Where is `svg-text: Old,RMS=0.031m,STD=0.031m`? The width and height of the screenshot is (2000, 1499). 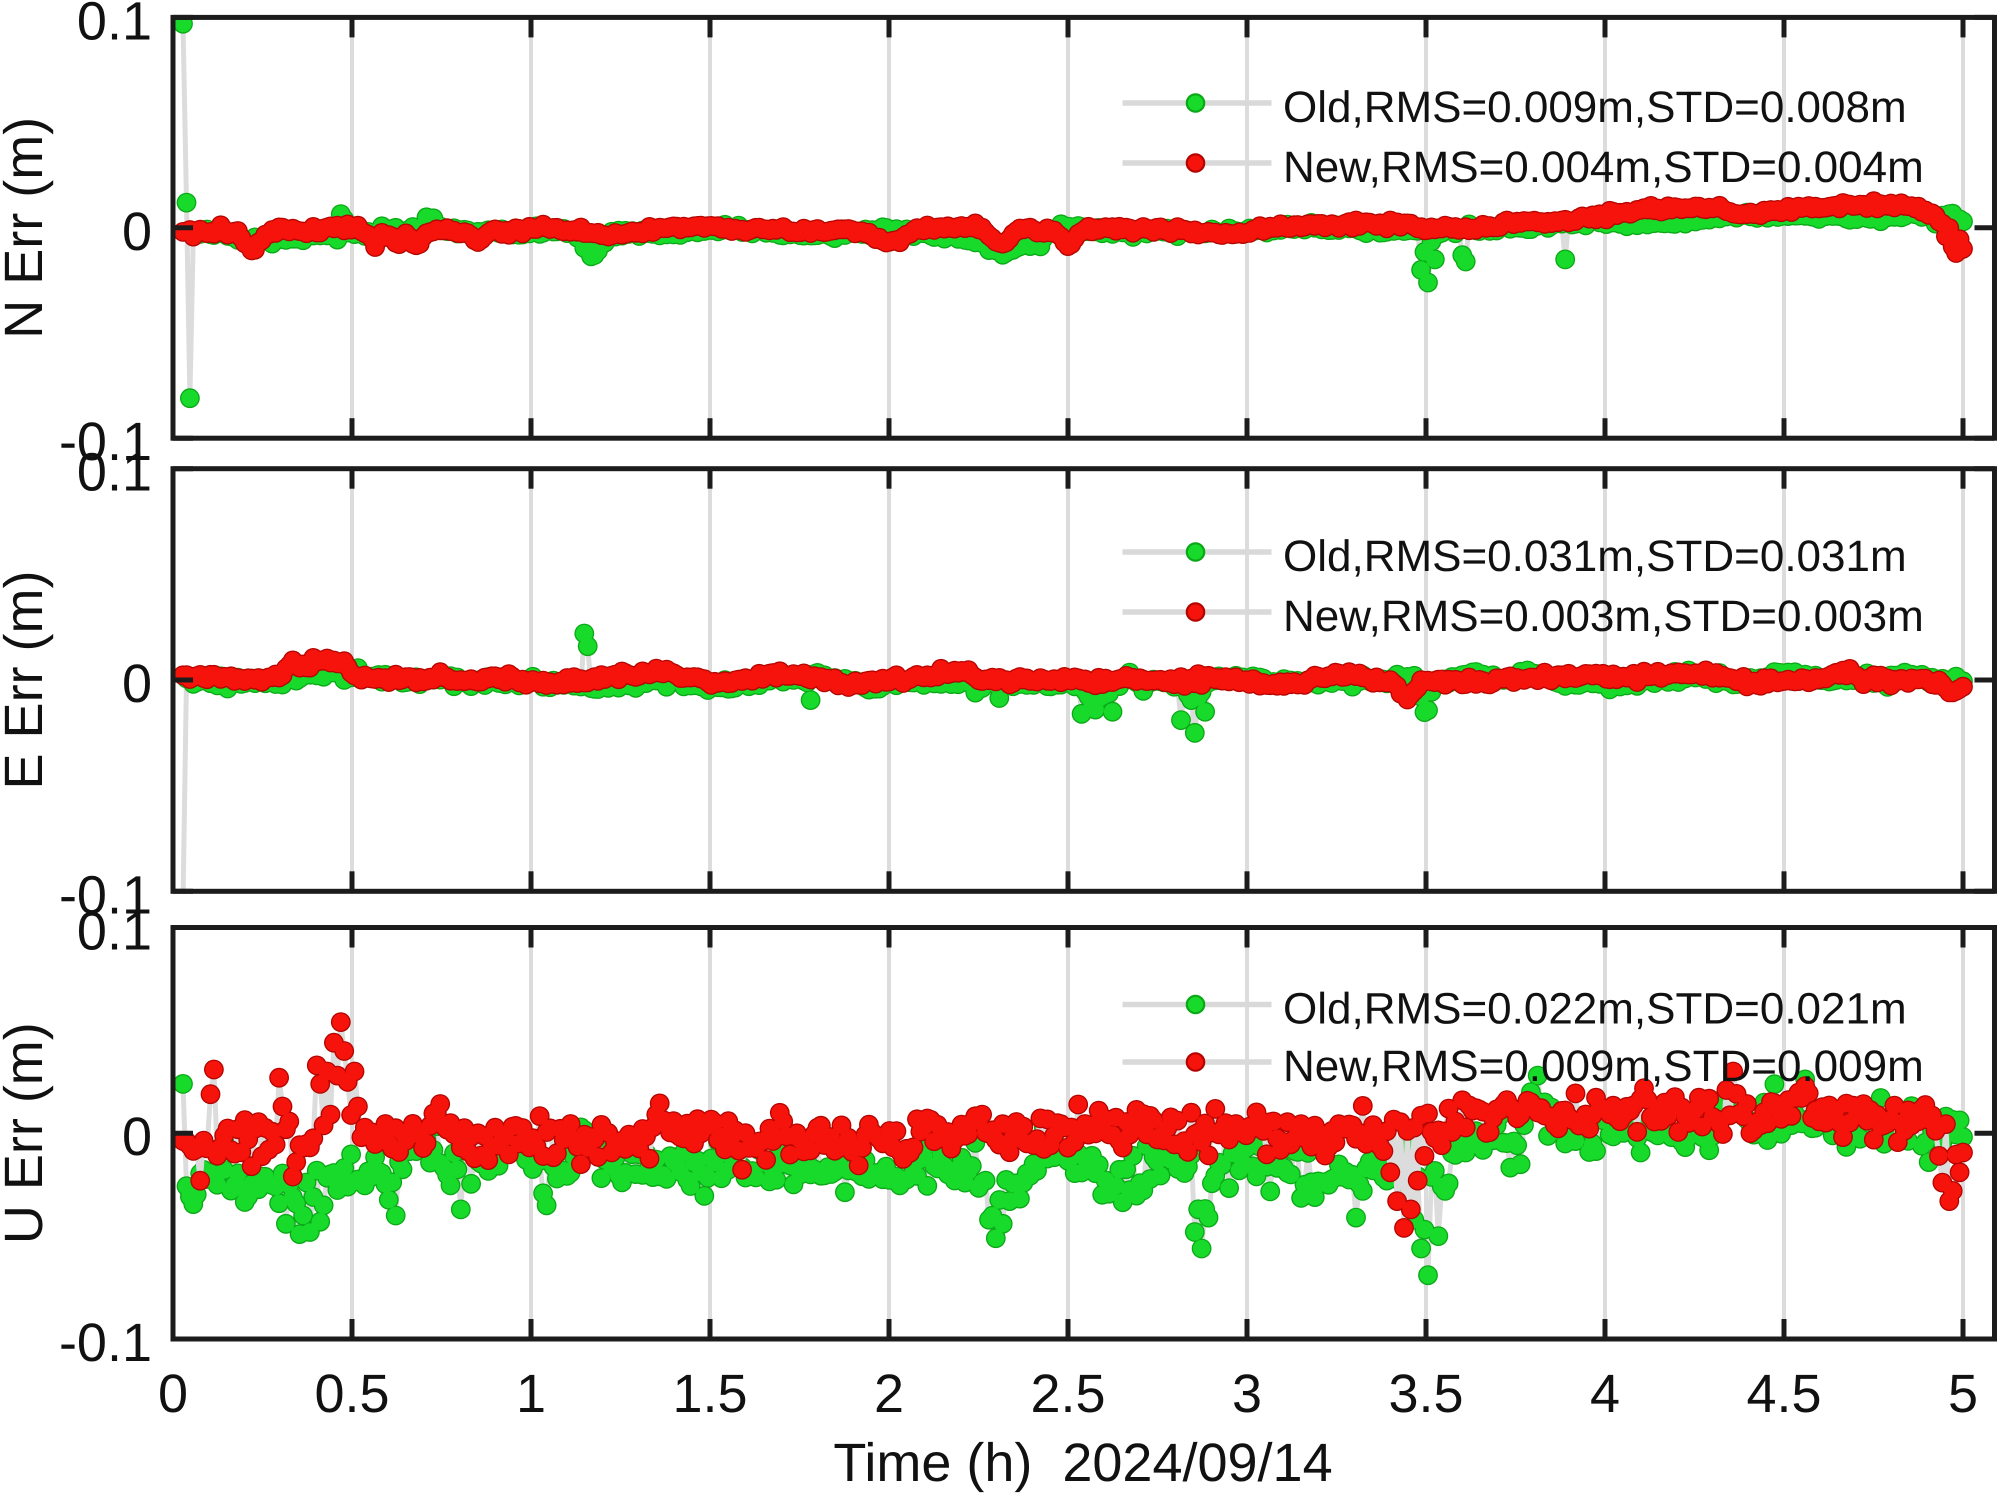
svg-text: Old,RMS=0.031m,STD=0.031m is located at coordinates (1595, 556).